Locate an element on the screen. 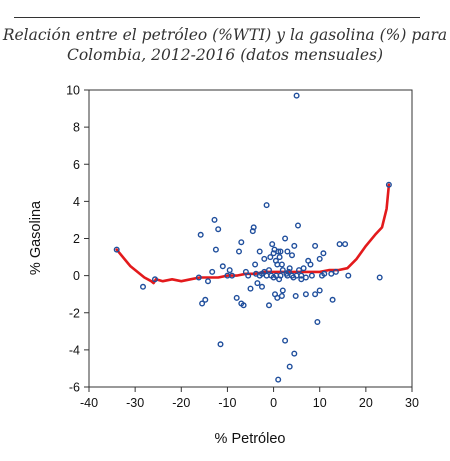 The width and height of the screenshot is (450, 461). y-tick-label: 2 is located at coordinates (76, 239).